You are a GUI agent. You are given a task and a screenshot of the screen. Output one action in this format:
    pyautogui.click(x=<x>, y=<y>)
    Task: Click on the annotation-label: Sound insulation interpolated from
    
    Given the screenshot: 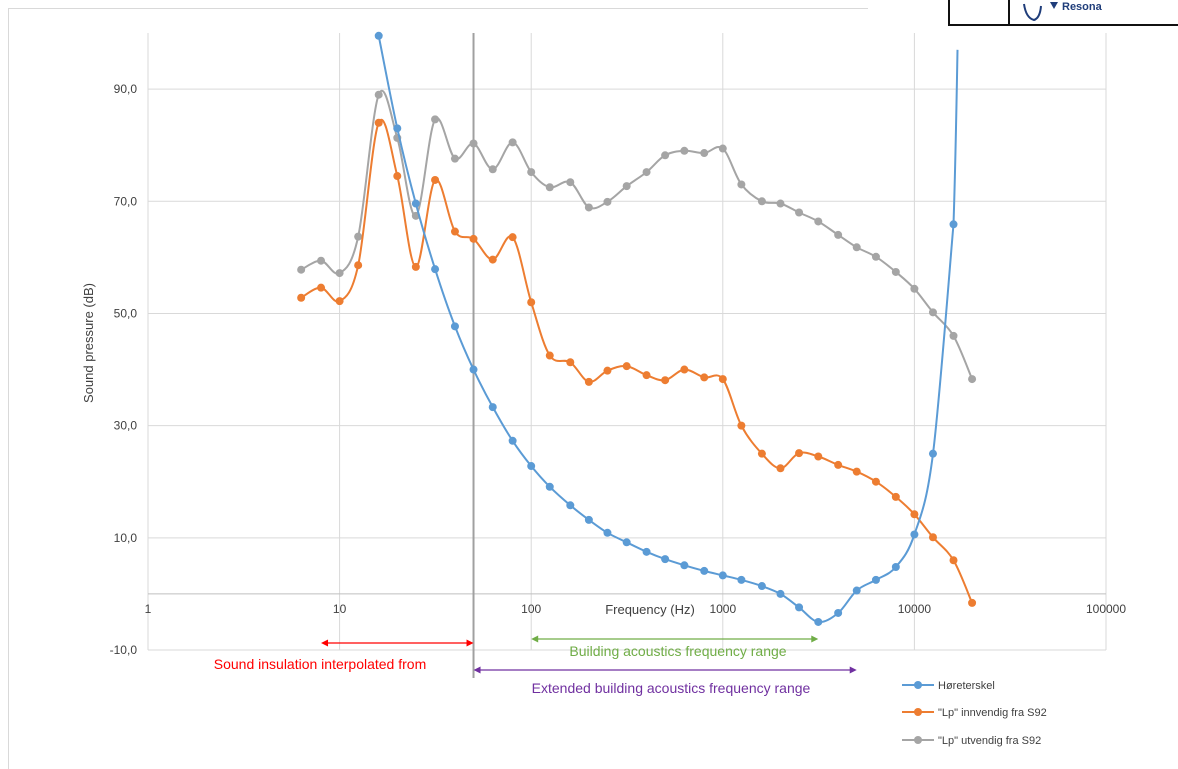 What is the action you would take?
    pyautogui.click(x=320, y=664)
    